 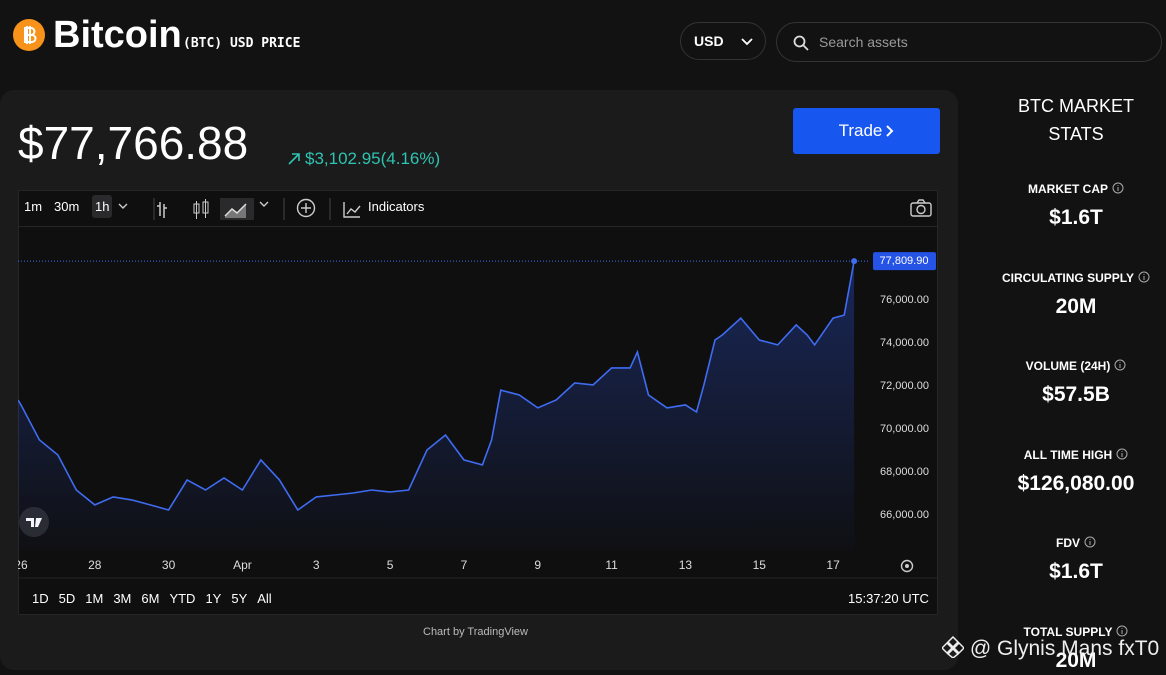 I want to click on y-tick-label: 72,000.00, so click(x=904, y=386).